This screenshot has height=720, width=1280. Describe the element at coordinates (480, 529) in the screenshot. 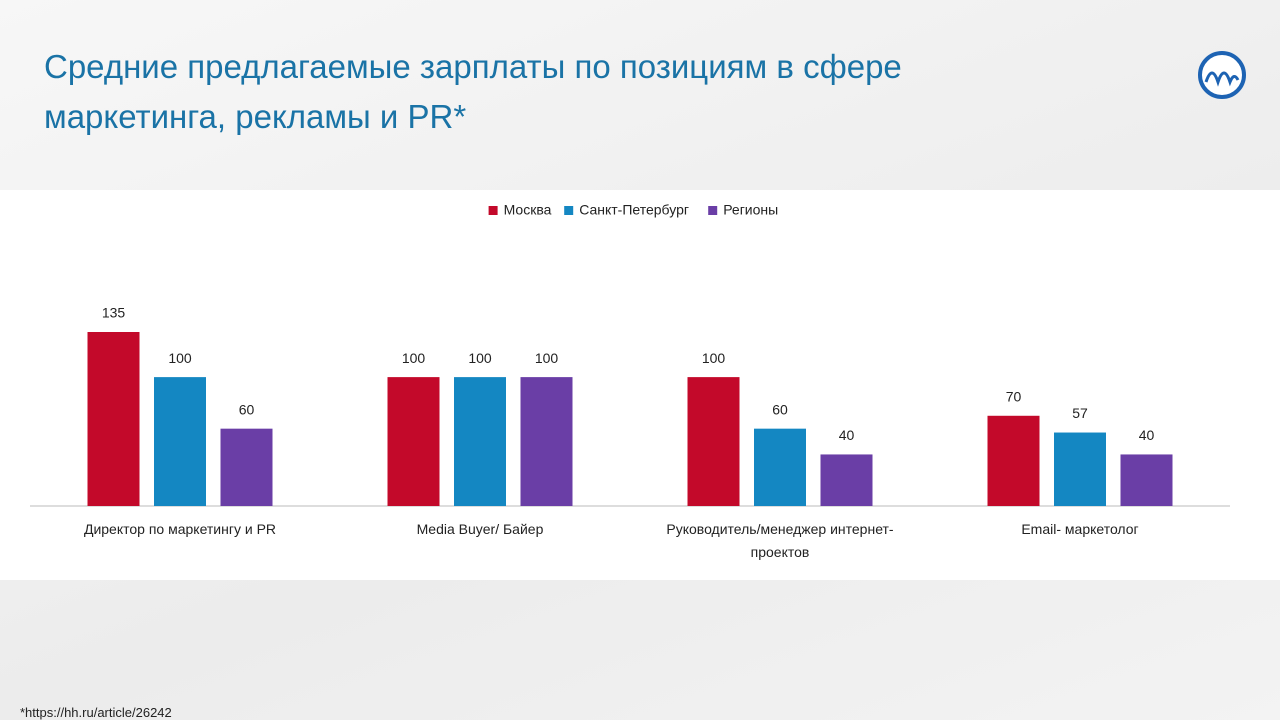

I see `category-label: Media Buyer/ Байер` at that location.